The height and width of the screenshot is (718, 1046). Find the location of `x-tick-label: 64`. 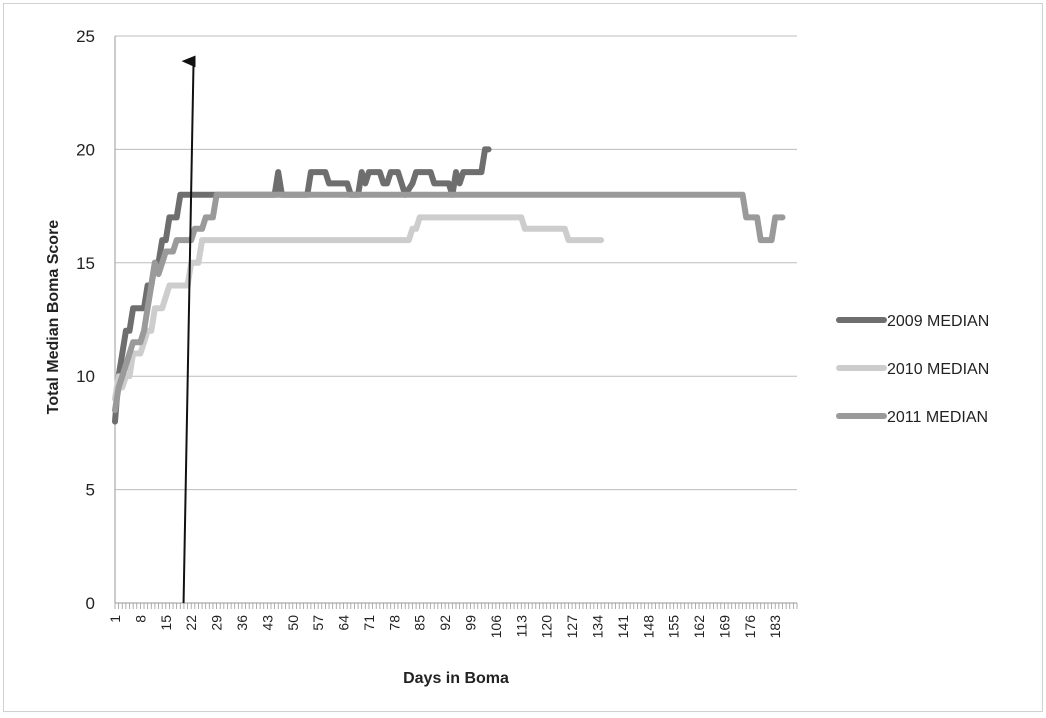

x-tick-label: 64 is located at coordinates (344, 623).